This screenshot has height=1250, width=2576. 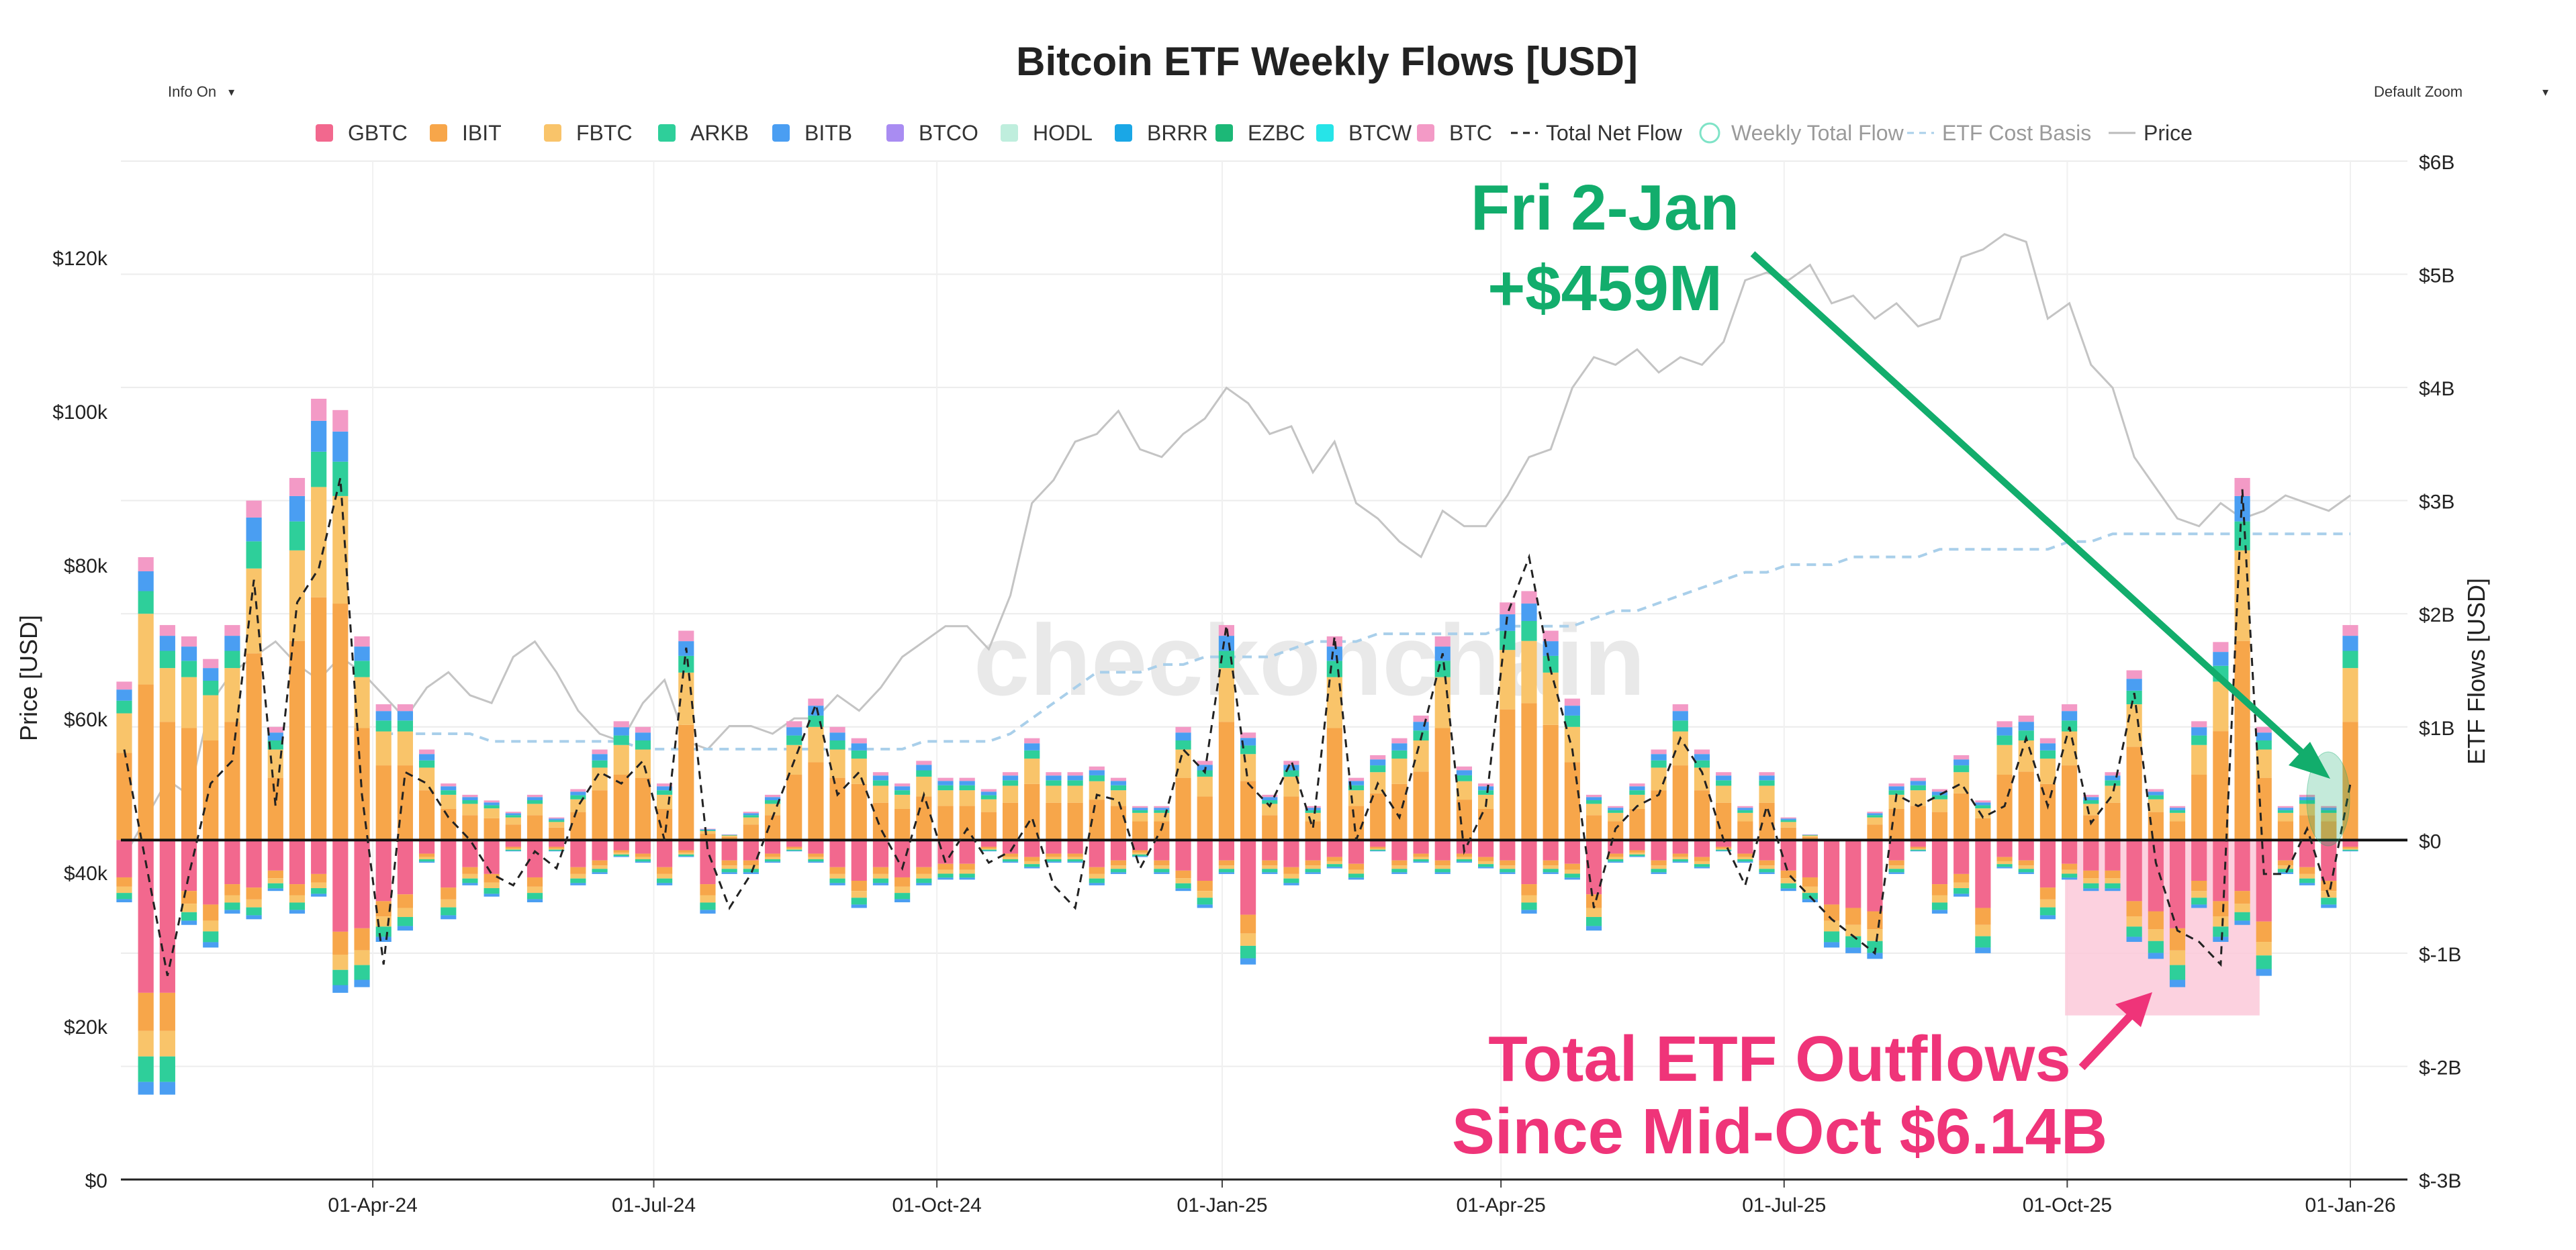 I want to click on left-tick-label: $60k, so click(x=86, y=720).